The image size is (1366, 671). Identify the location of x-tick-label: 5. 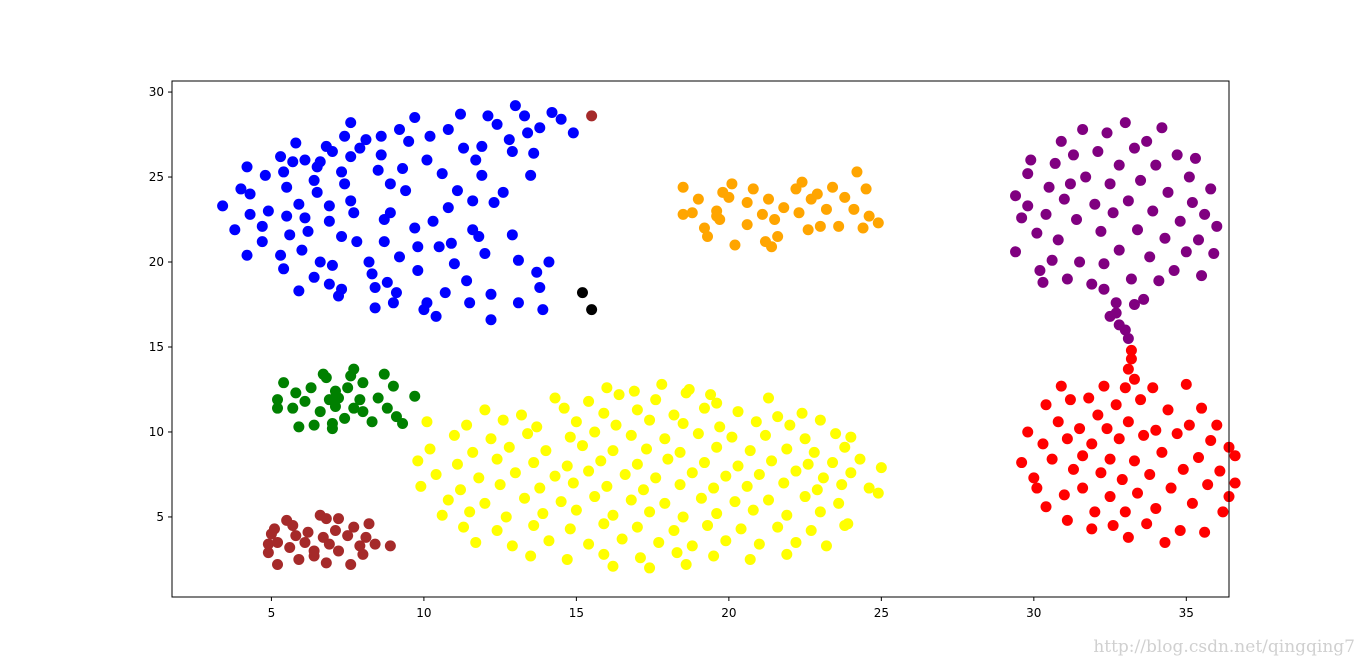
(272, 613).